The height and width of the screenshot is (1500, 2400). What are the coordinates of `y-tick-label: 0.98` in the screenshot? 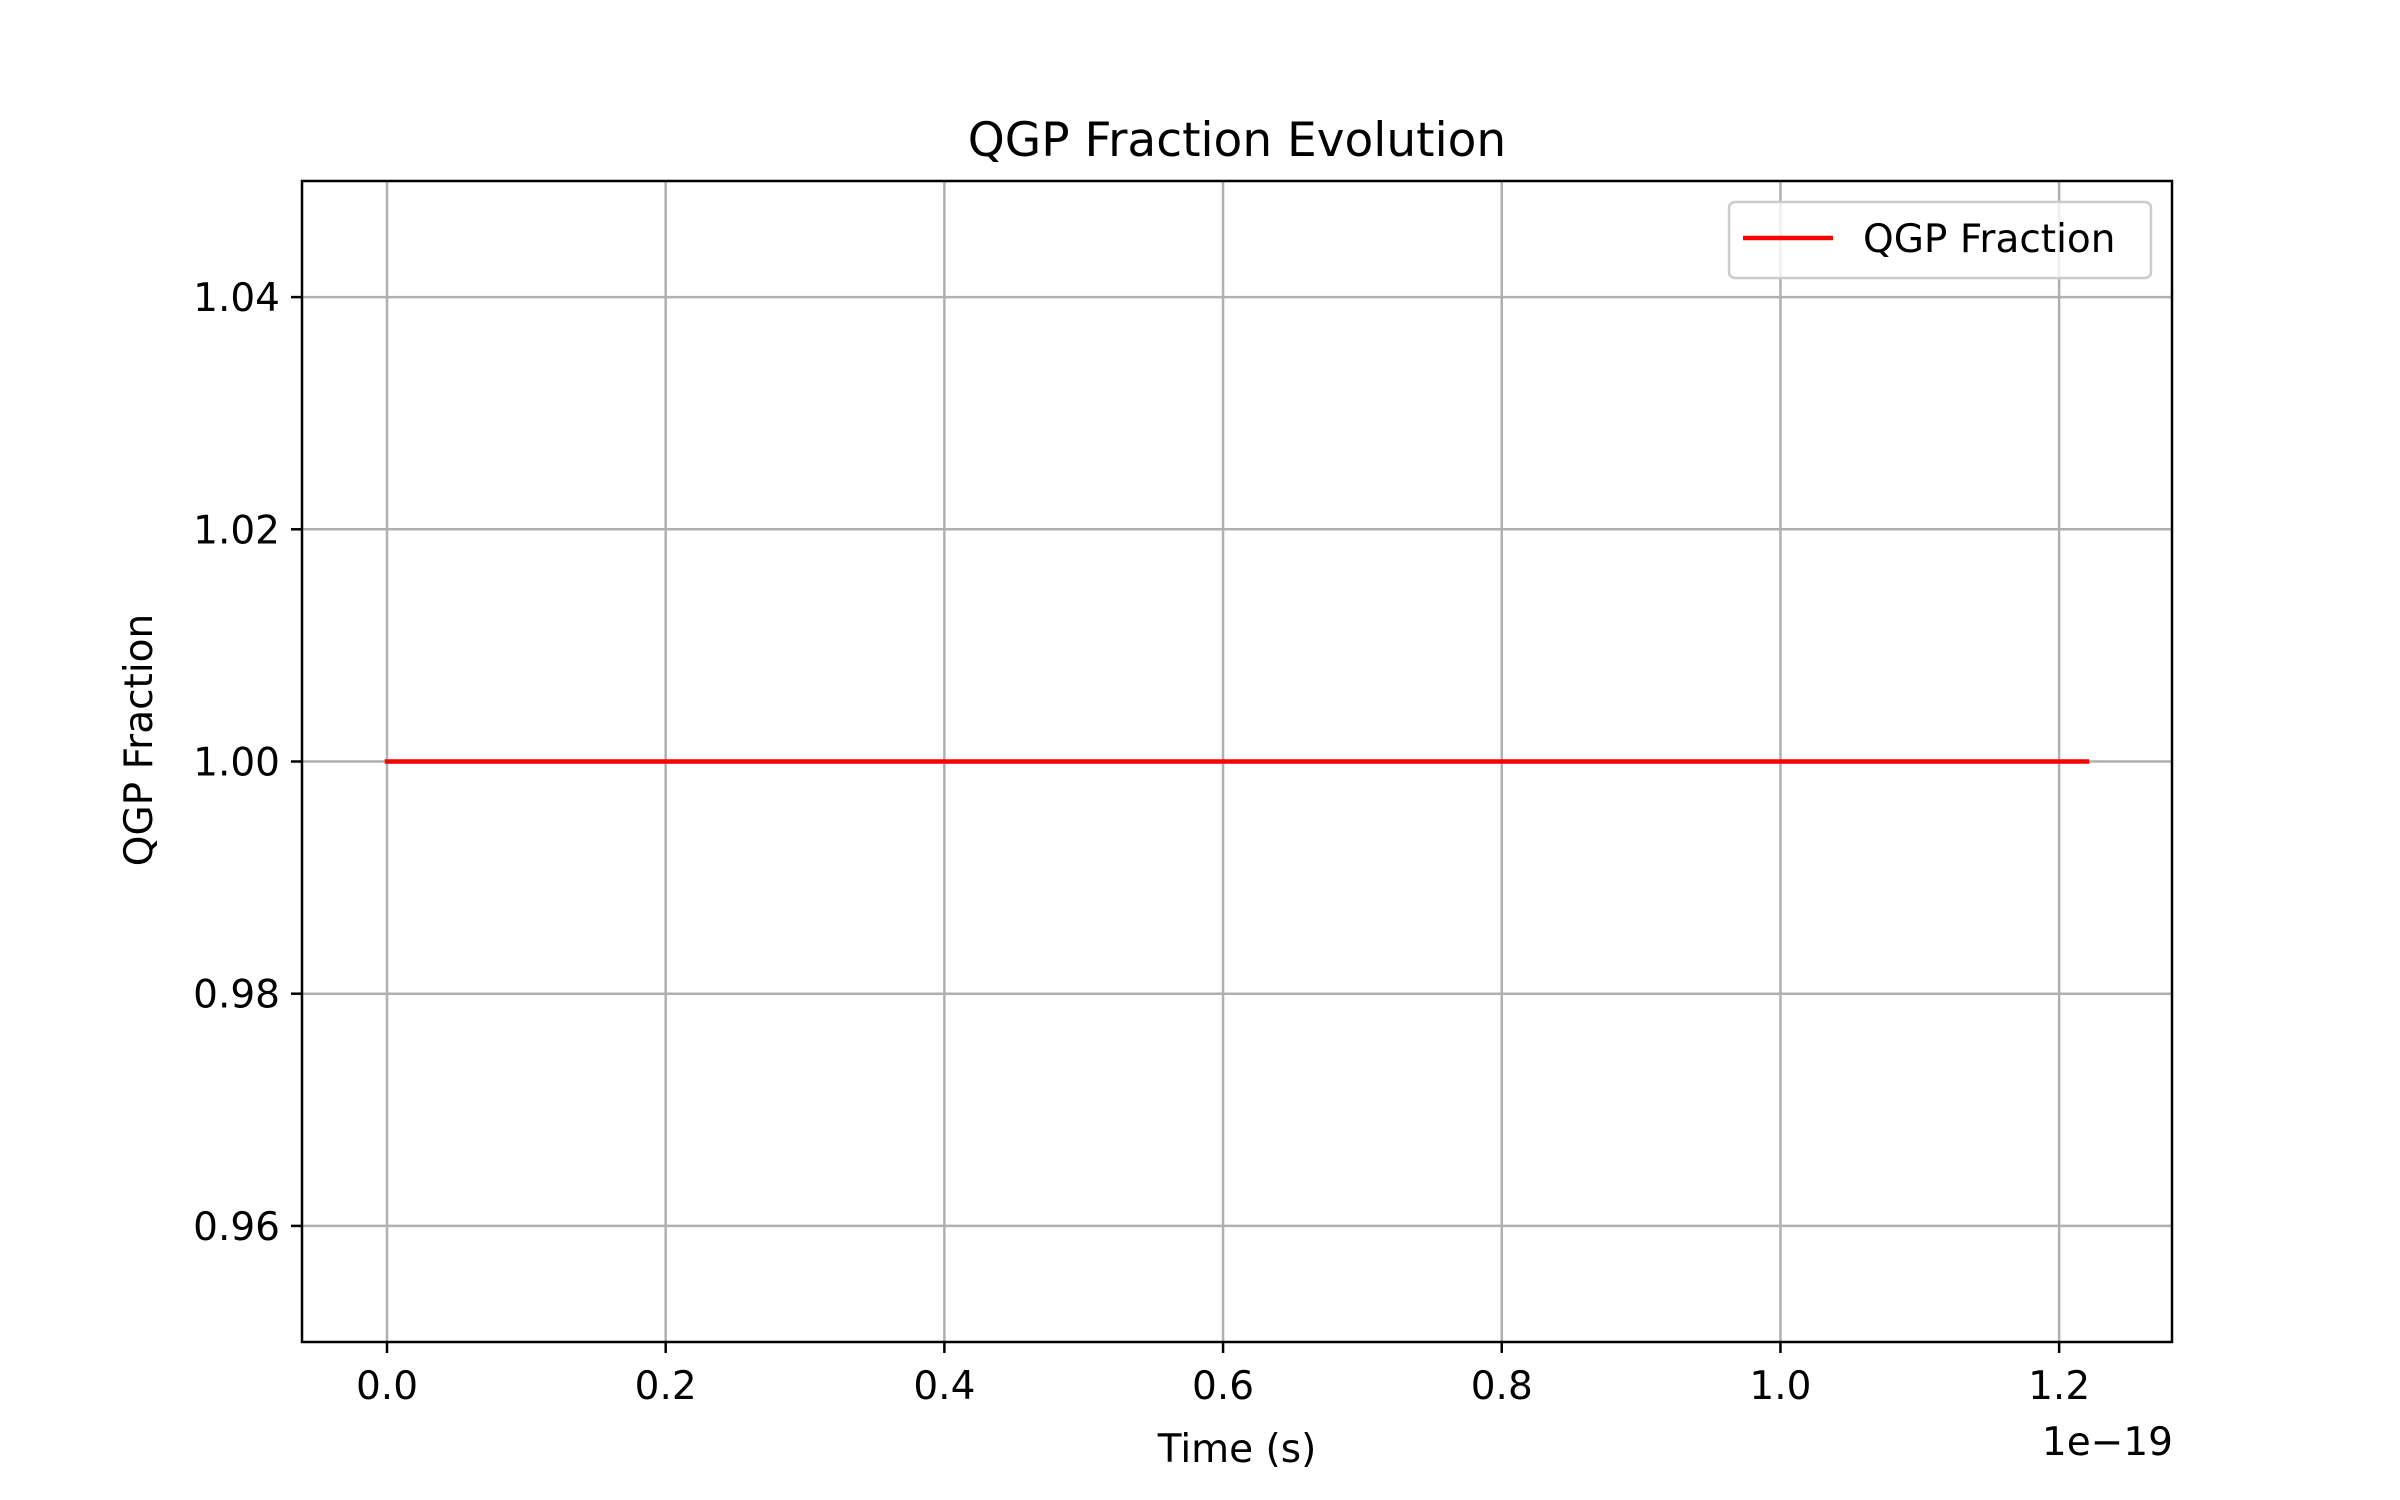 It's located at (236, 995).